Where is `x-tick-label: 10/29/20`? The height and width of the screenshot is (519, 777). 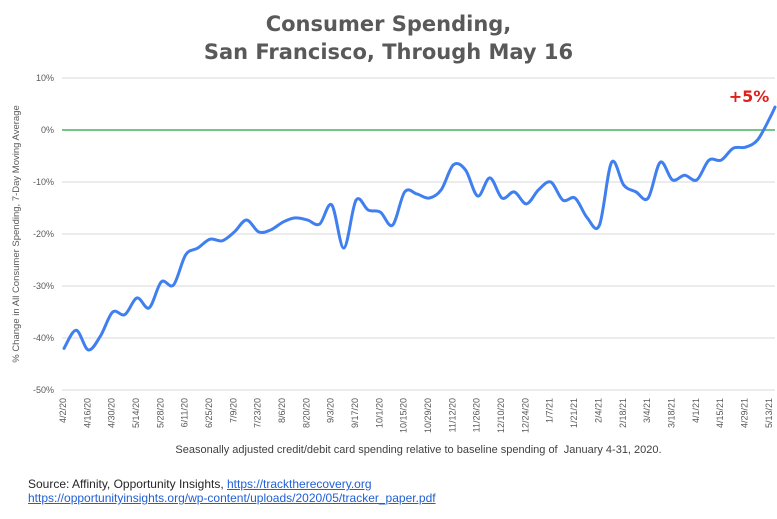 x-tick-label: 10/29/20 is located at coordinates (428, 415).